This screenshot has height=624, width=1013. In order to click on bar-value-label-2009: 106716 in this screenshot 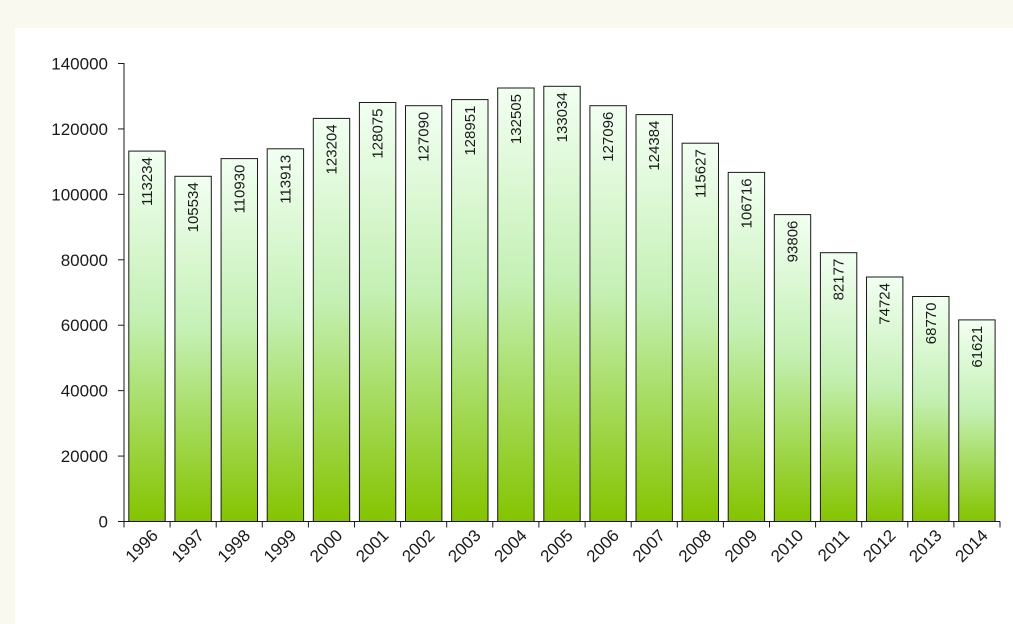, I will do `click(746, 203)`.